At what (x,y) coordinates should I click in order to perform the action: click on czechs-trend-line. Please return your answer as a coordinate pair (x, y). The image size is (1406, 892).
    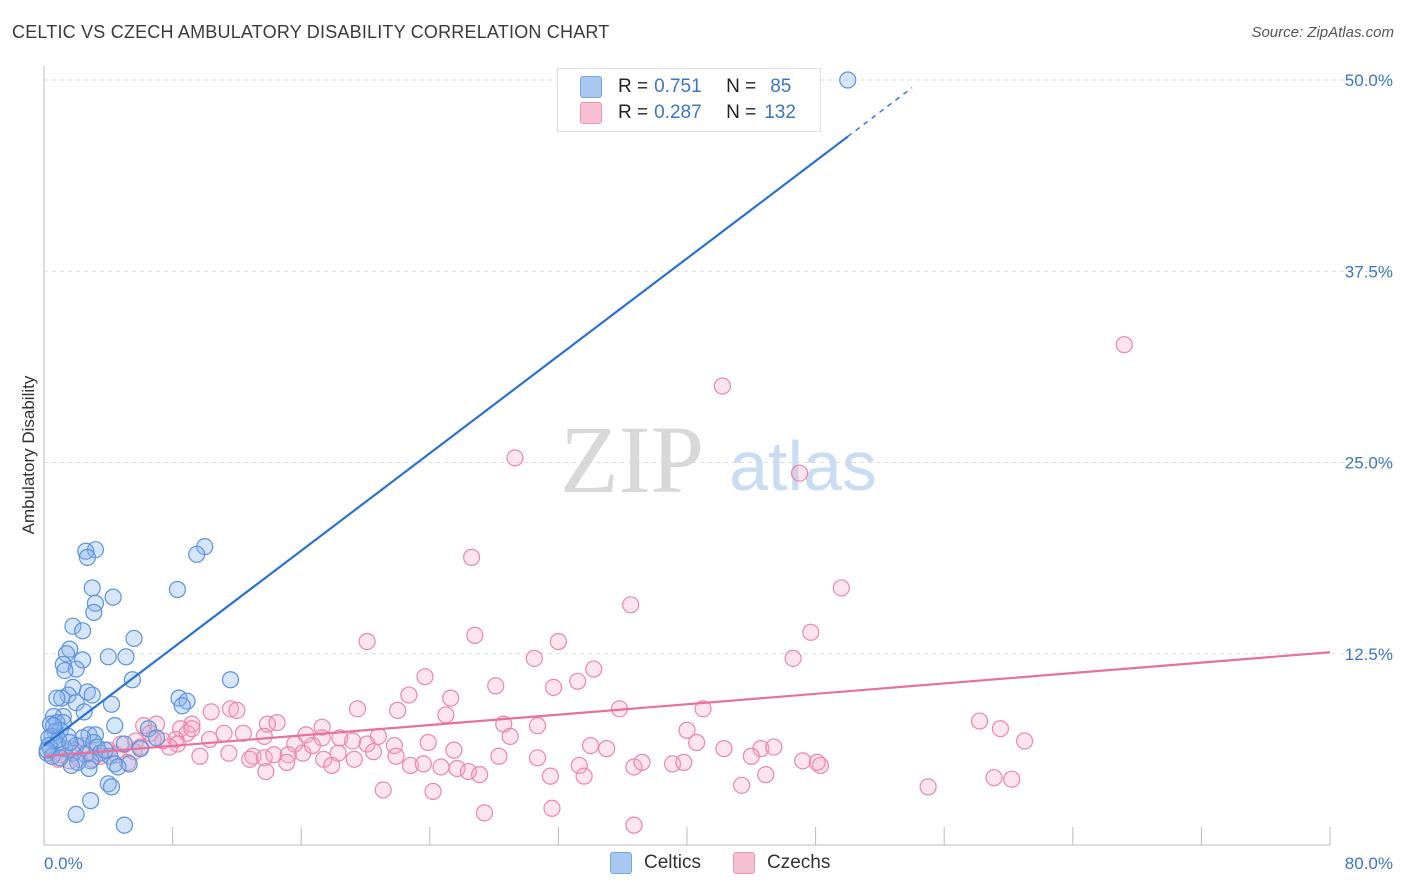
    Looking at the image, I should click on (687, 704).